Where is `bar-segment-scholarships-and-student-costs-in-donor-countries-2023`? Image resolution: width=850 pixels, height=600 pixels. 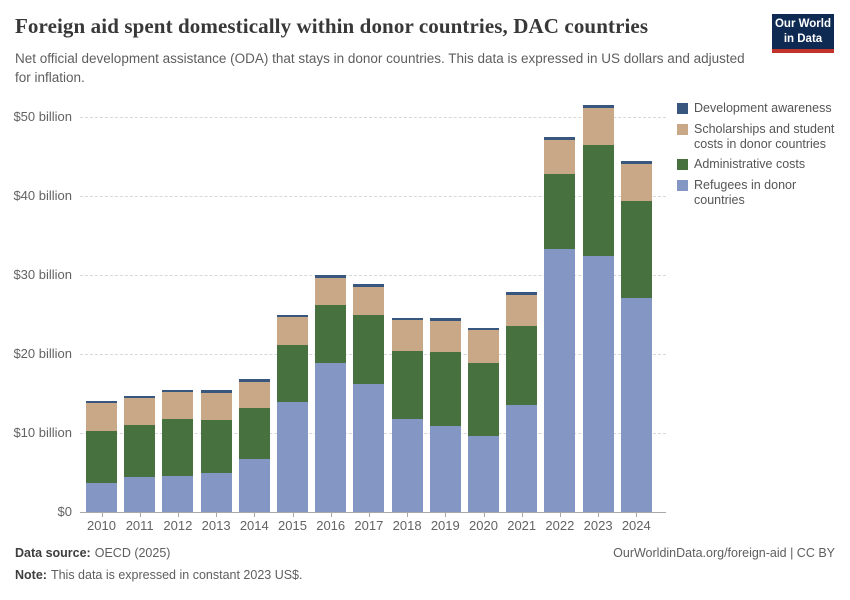 bar-segment-scholarships-and-student-costs-in-donor-countries-2023 is located at coordinates (598, 126).